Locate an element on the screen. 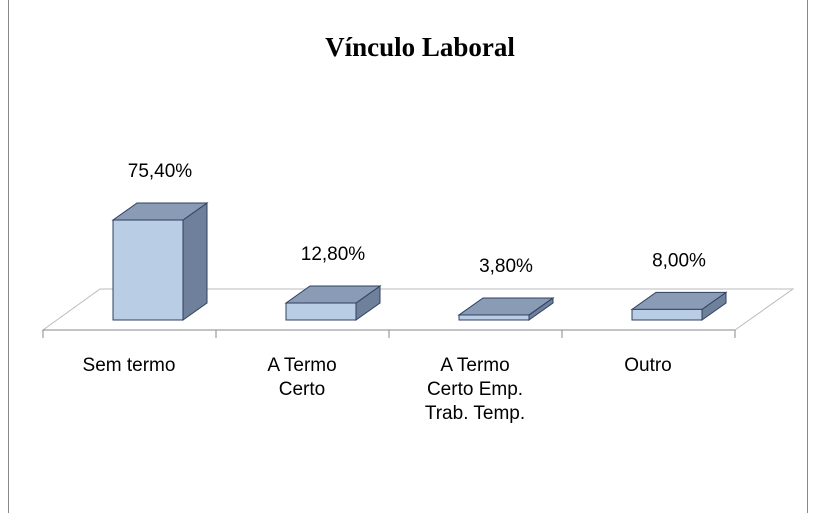  chart-title: Vínculo Laboral is located at coordinates (420, 47).